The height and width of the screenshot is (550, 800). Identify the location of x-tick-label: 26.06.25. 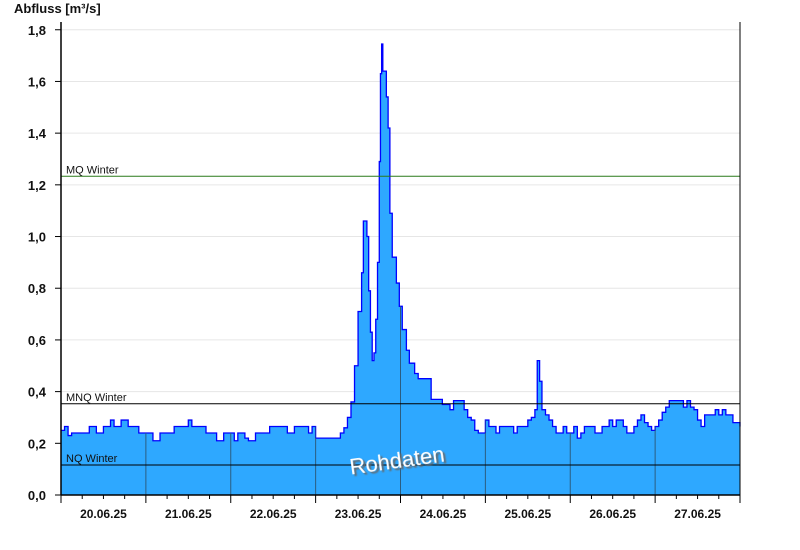
(612, 514).